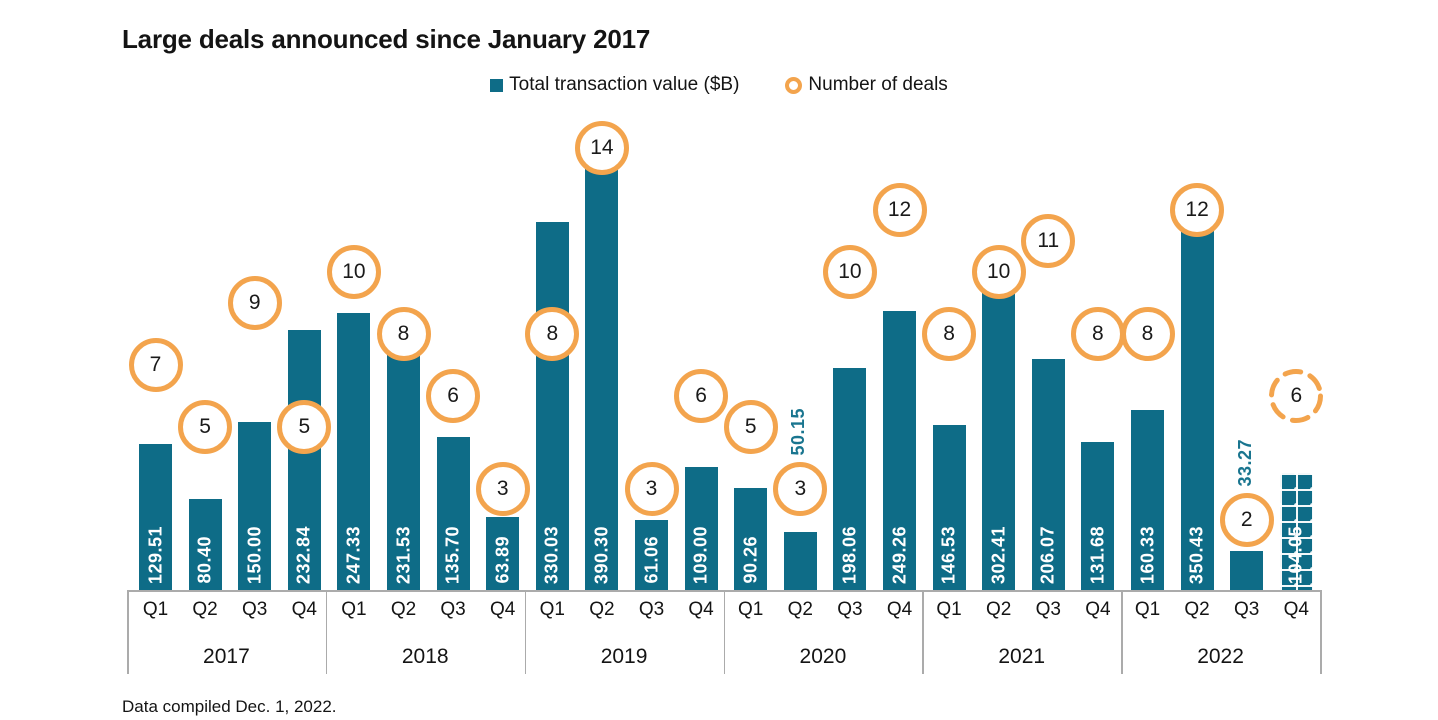  I want to click on bar-2018-Q3: 135.70, so click(453, 513).